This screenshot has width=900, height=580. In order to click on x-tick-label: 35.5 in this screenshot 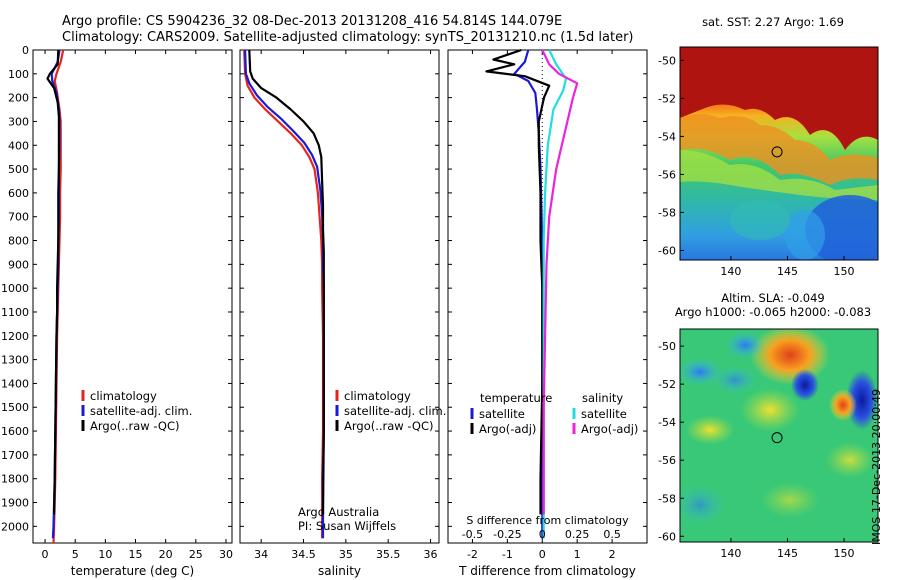, I will do `click(388, 554)`.